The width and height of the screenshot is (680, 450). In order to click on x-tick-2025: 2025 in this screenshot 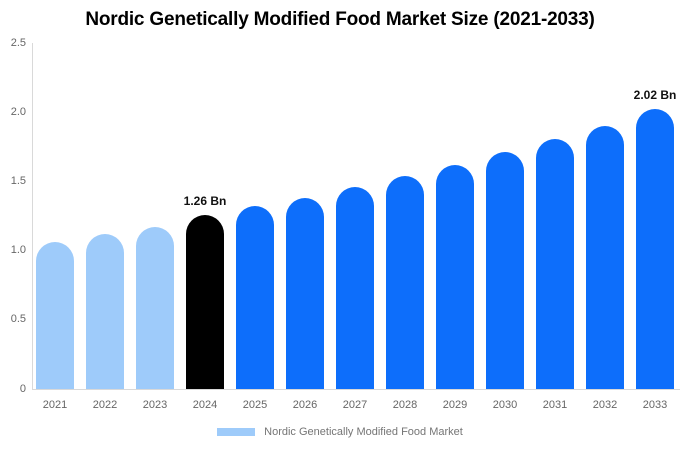, I will do `click(255, 405)`.